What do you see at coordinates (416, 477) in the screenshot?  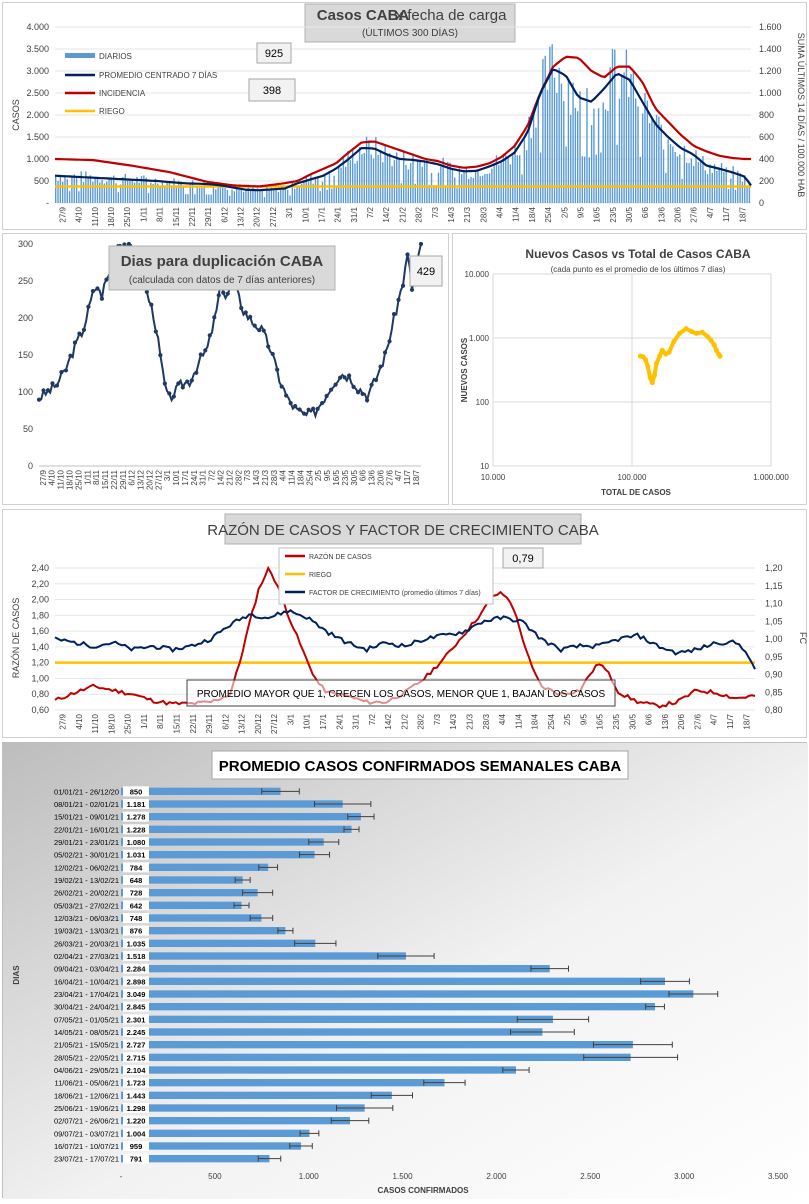 I see `x-tick-label: 18/7` at bounding box center [416, 477].